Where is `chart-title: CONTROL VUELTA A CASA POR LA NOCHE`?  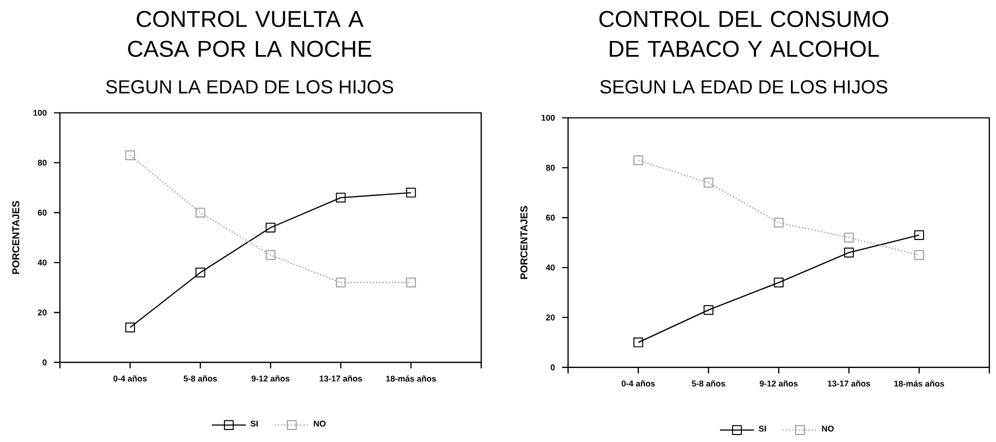
chart-title: CONTROL VUELTA A CASA POR LA NOCHE is located at coordinates (250, 33).